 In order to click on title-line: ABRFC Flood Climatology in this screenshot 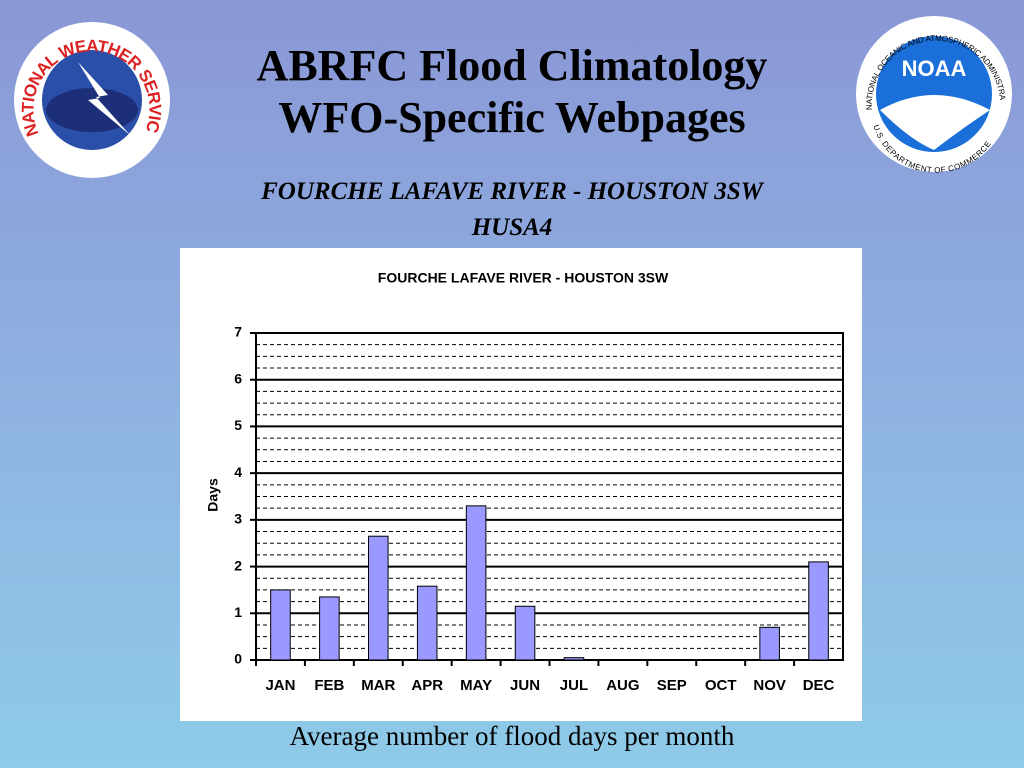, I will do `click(512, 65)`.